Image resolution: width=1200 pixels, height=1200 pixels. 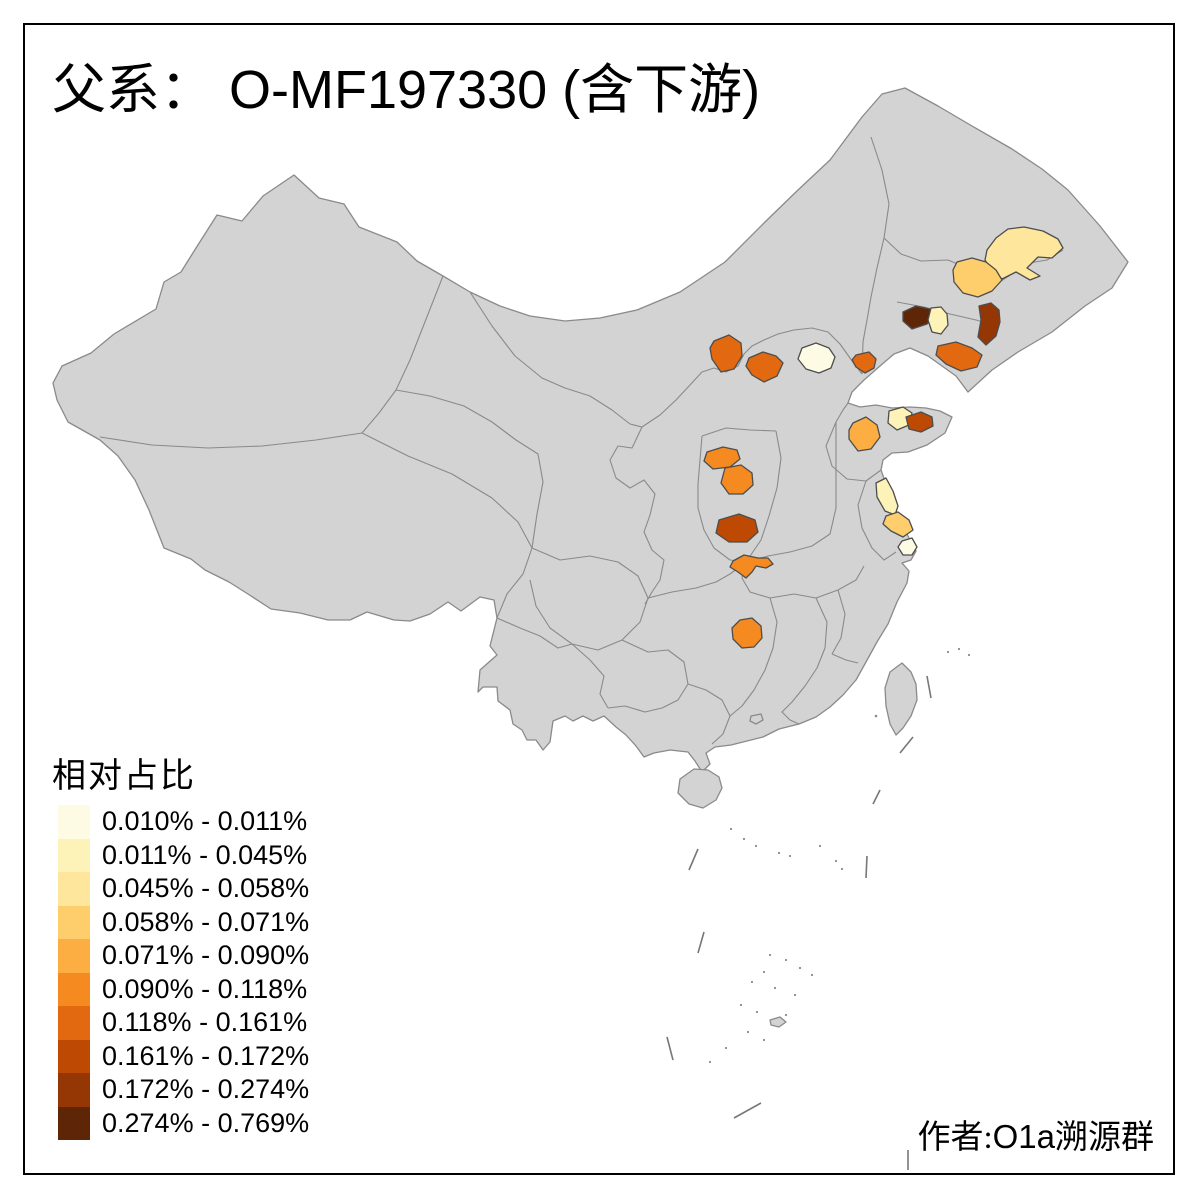 I want to click on legend-item: 0.010% - 0.011%, so click(x=183, y=822).